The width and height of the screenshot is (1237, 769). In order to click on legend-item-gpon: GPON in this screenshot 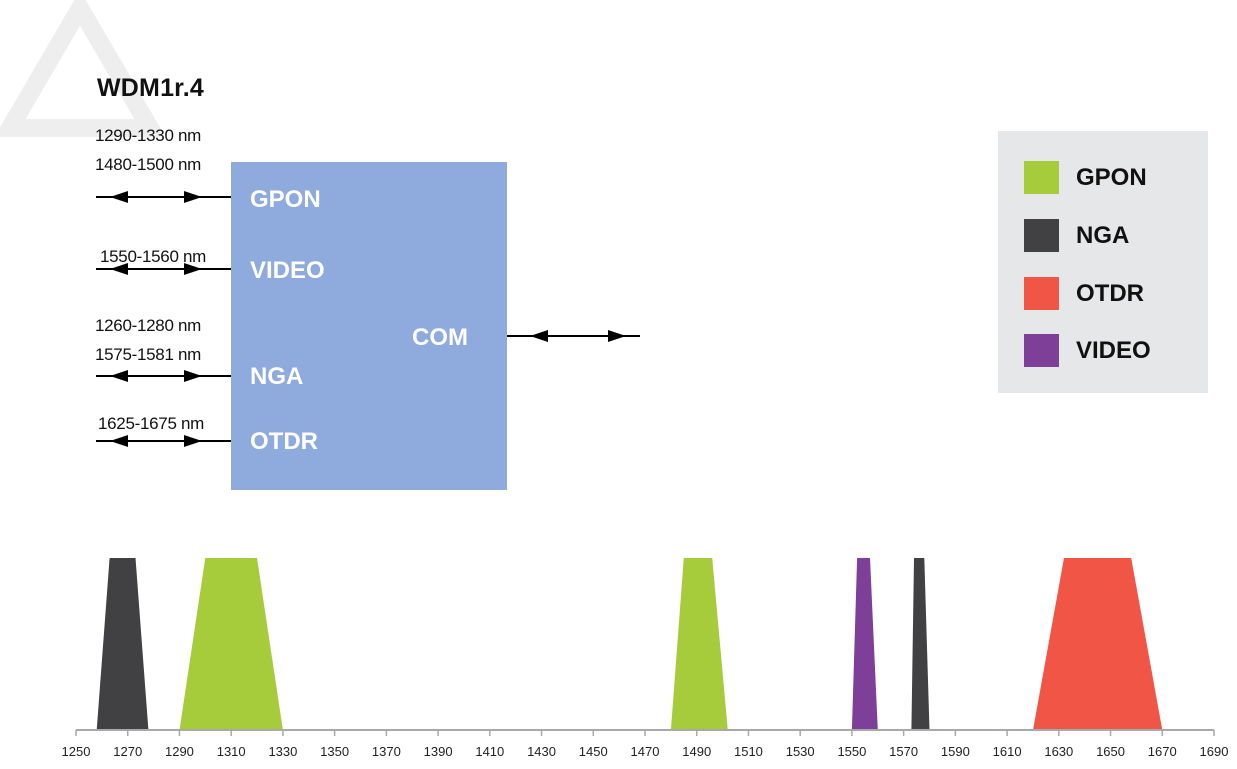, I will do `click(1085, 177)`.